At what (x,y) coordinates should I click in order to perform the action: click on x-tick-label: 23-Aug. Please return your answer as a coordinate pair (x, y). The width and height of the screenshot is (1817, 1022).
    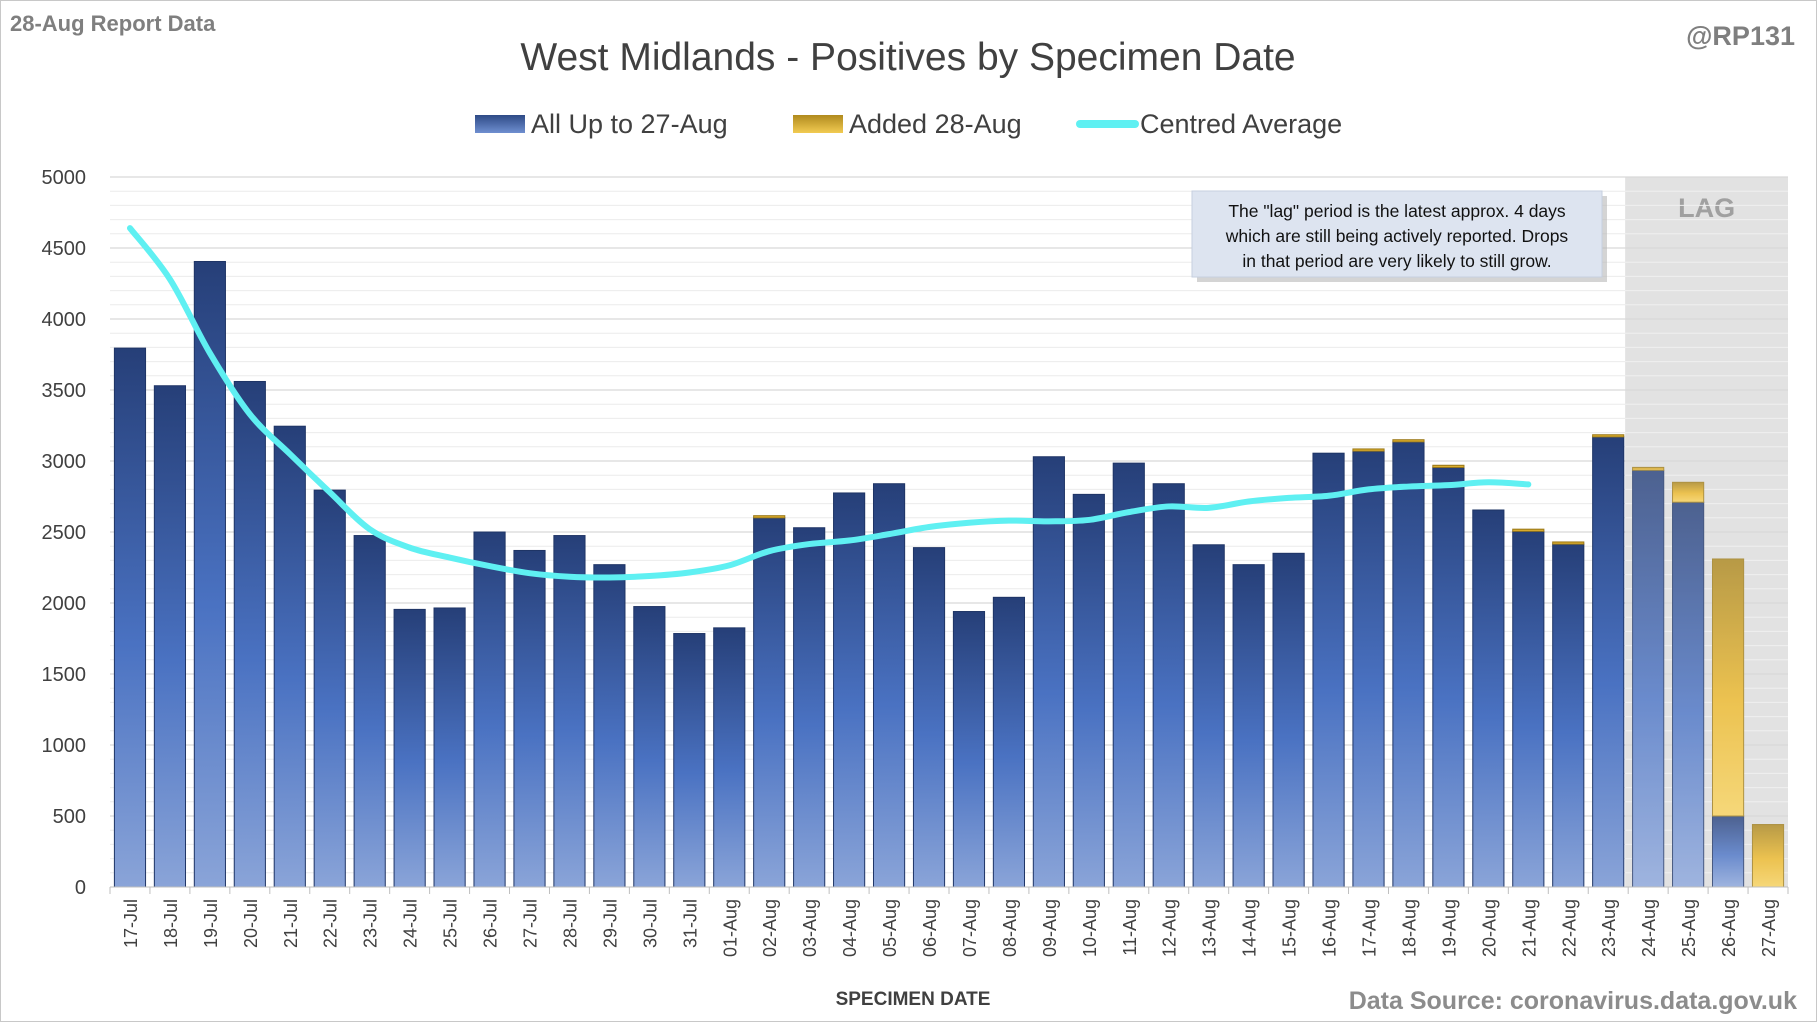
    Looking at the image, I should click on (1609, 928).